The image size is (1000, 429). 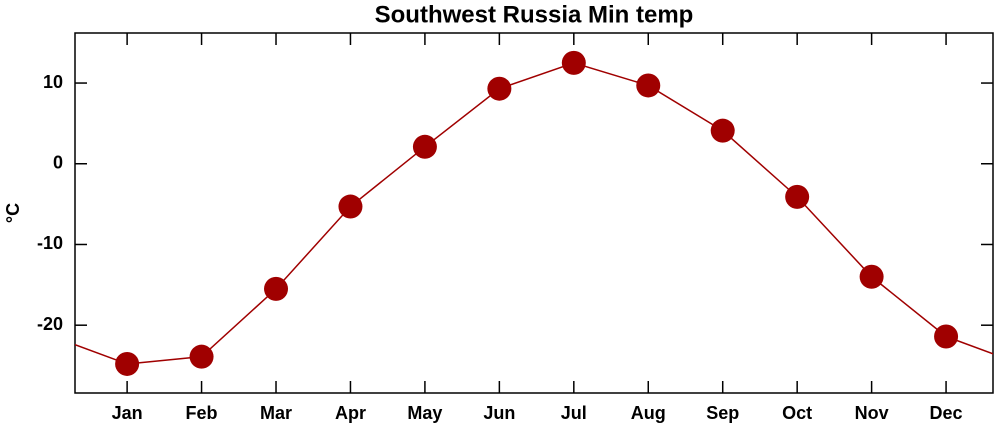 I want to click on y-axis-label: °C, so click(x=13, y=213).